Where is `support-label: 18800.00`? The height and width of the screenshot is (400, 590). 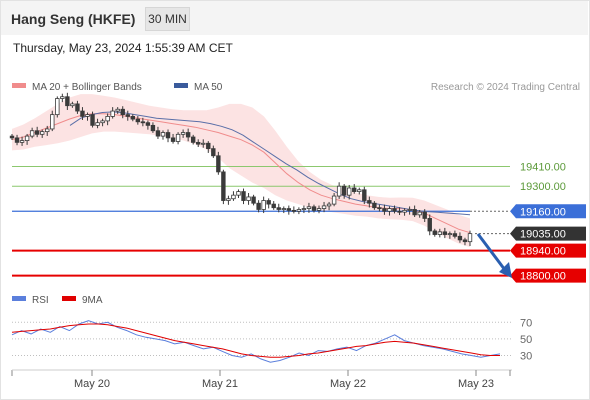 support-label: 18800.00 is located at coordinates (543, 277).